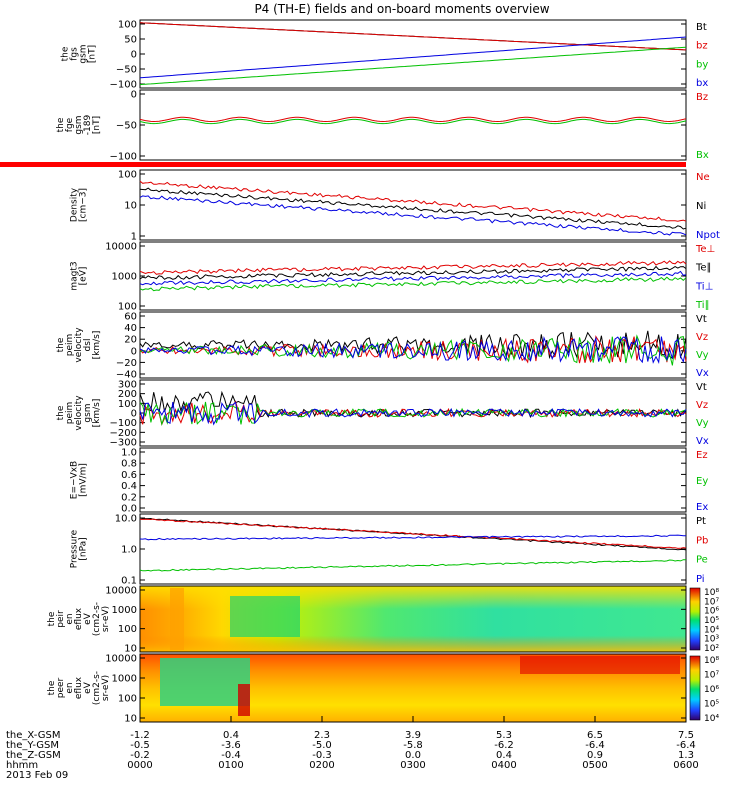 This screenshot has width=750, height=800. I want to click on y-axis-label-line: peir, so click(61, 619).